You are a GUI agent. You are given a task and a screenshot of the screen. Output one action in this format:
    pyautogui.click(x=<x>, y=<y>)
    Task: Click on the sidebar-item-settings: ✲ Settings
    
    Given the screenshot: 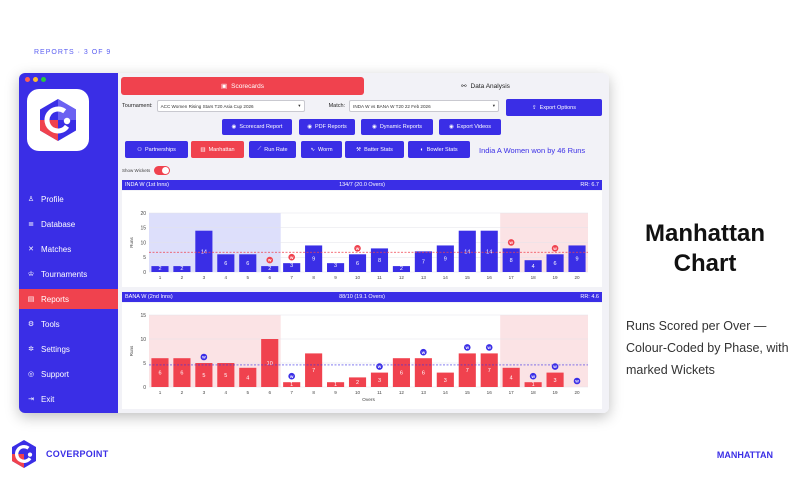 What is the action you would take?
    pyautogui.click(x=68, y=349)
    